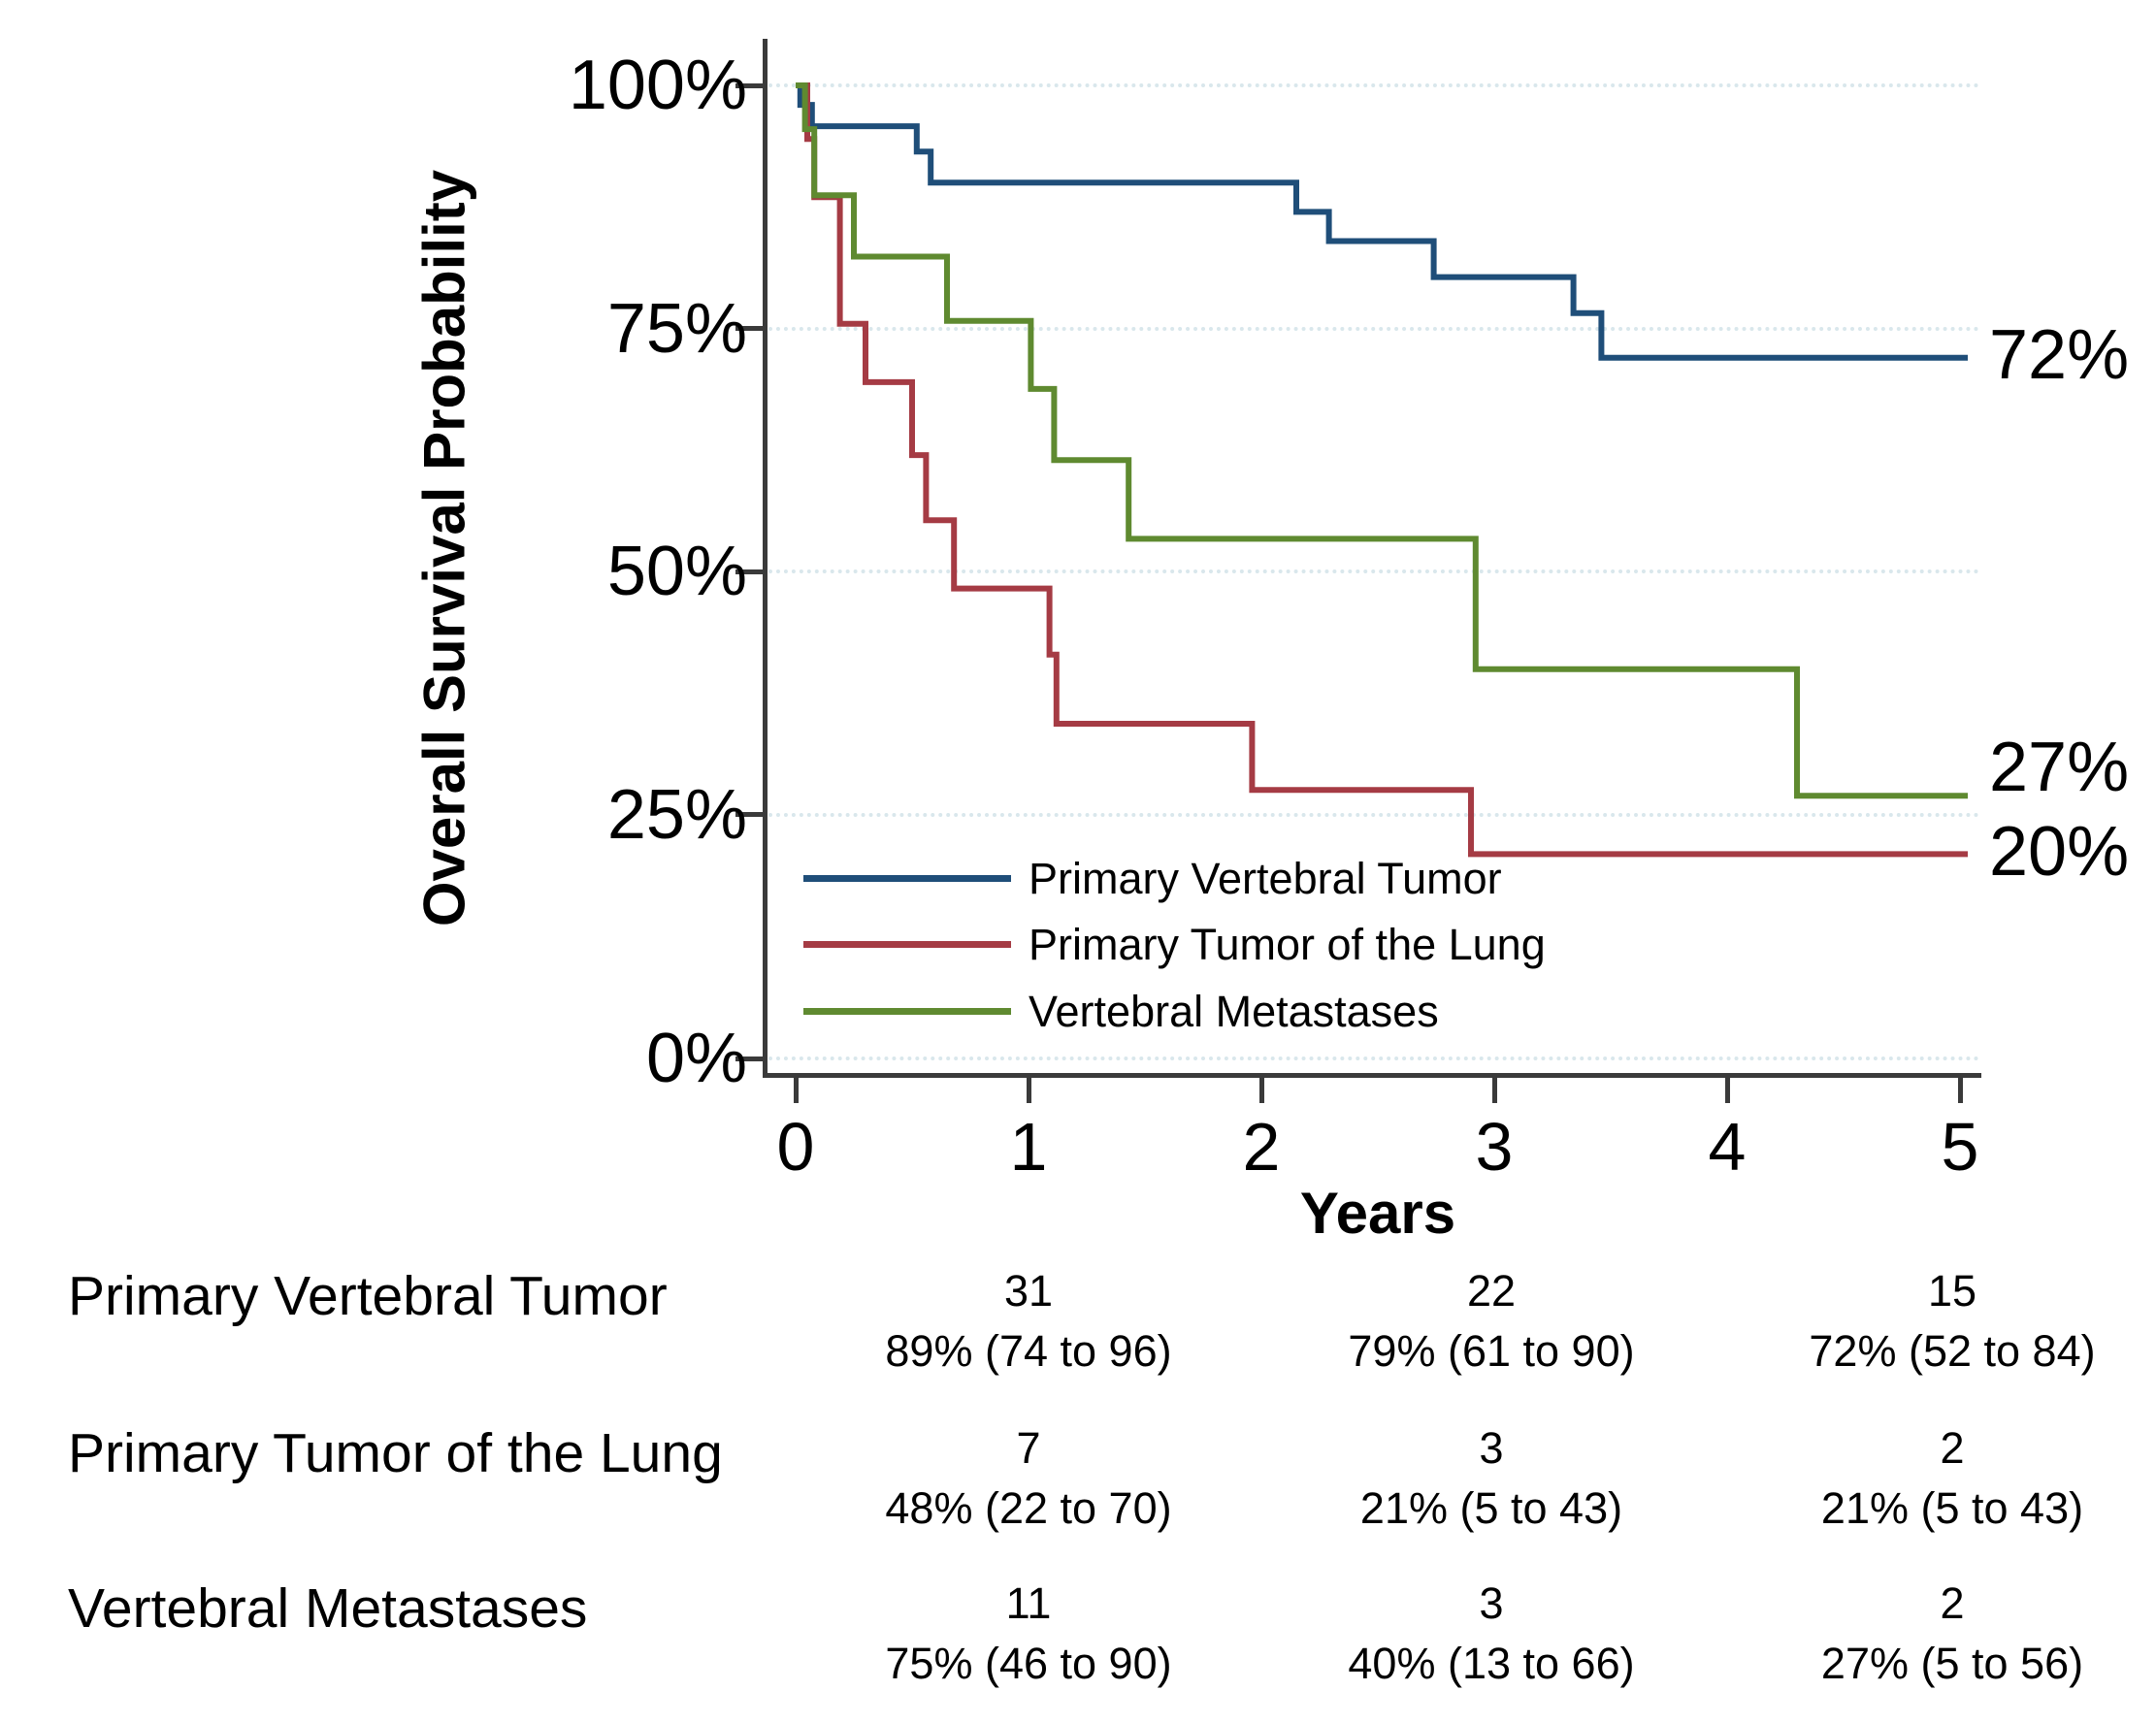 This screenshot has width=2156, height=1723. I want to click on risk-row-label: Vertebral Metastases, so click(328, 1609).